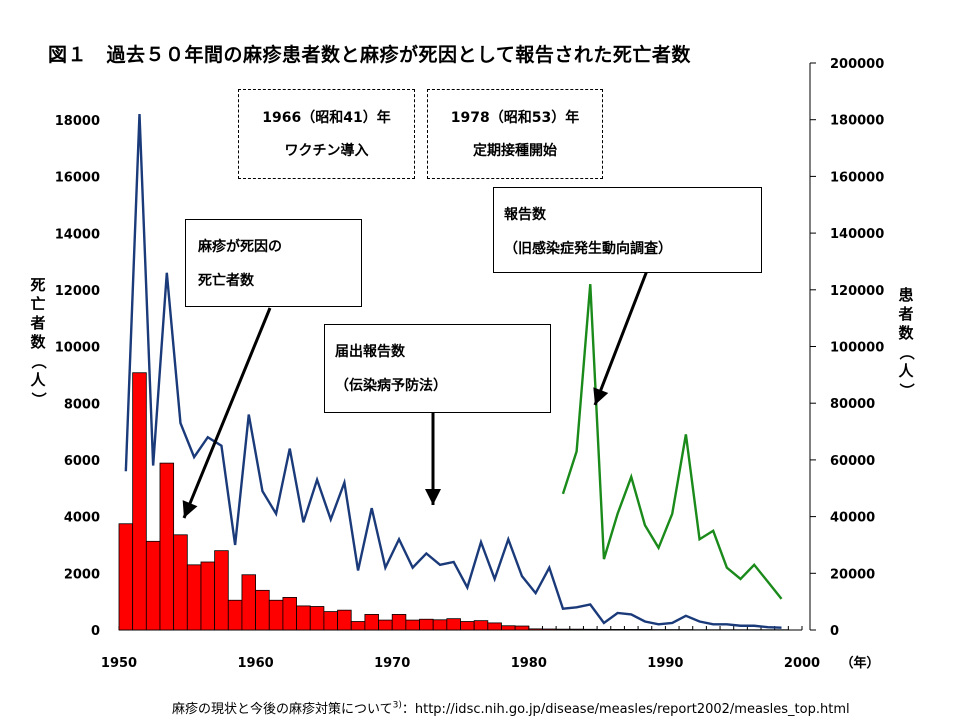  I want to click on x-tick-label: 1980, so click(529, 663).